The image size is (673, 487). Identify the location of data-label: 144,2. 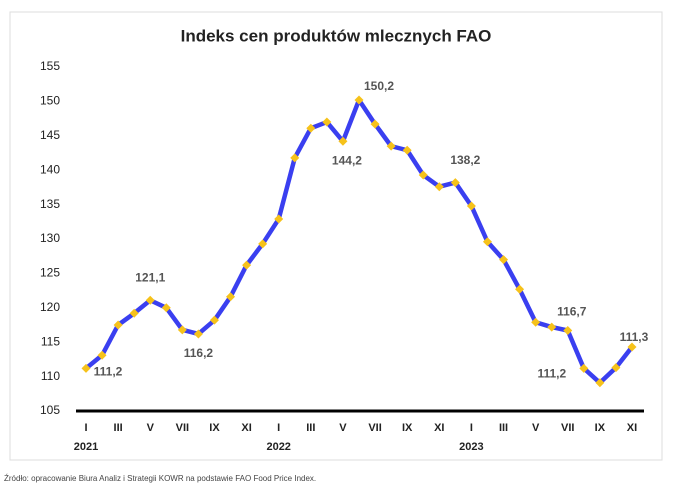
(347, 160).